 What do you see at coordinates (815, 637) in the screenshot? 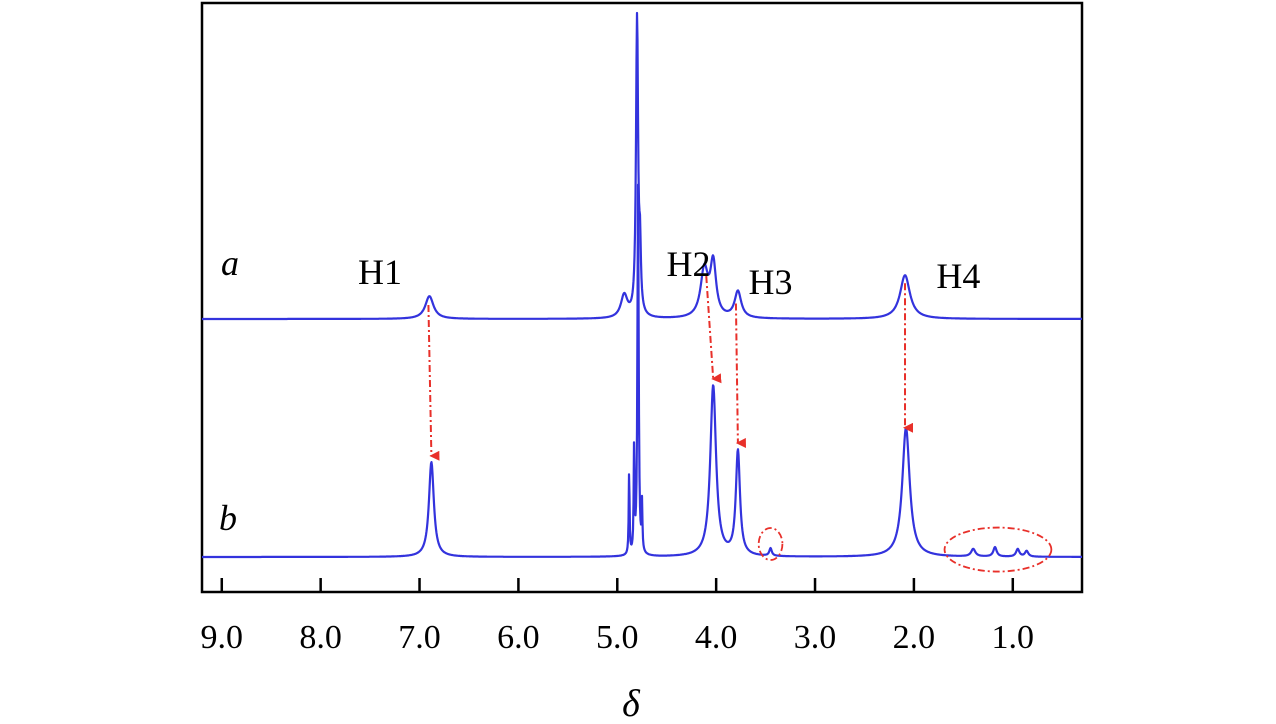
I see `x-tick-label-6: 3.0` at bounding box center [815, 637].